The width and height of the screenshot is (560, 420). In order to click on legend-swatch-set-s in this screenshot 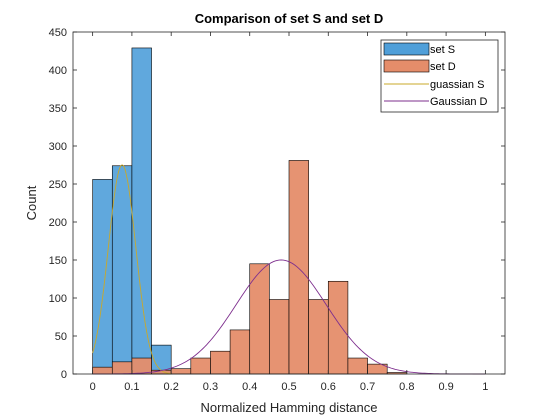, I will do `click(406, 49)`.